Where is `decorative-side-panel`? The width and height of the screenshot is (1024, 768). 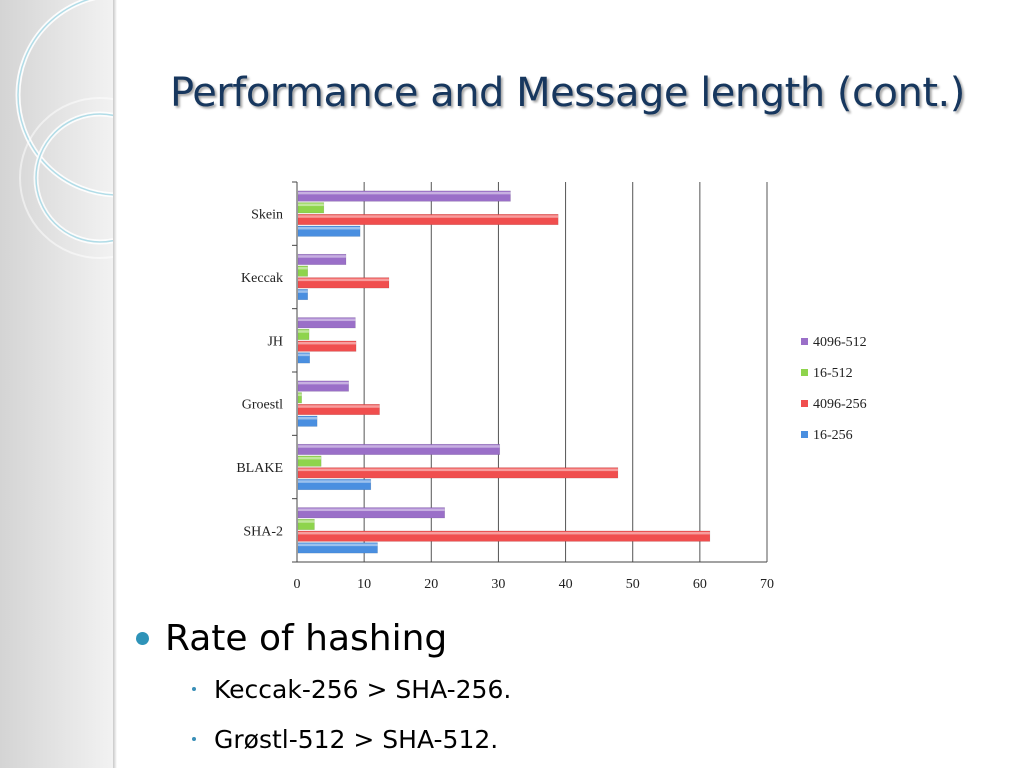 decorative-side-panel is located at coordinates (56, 384).